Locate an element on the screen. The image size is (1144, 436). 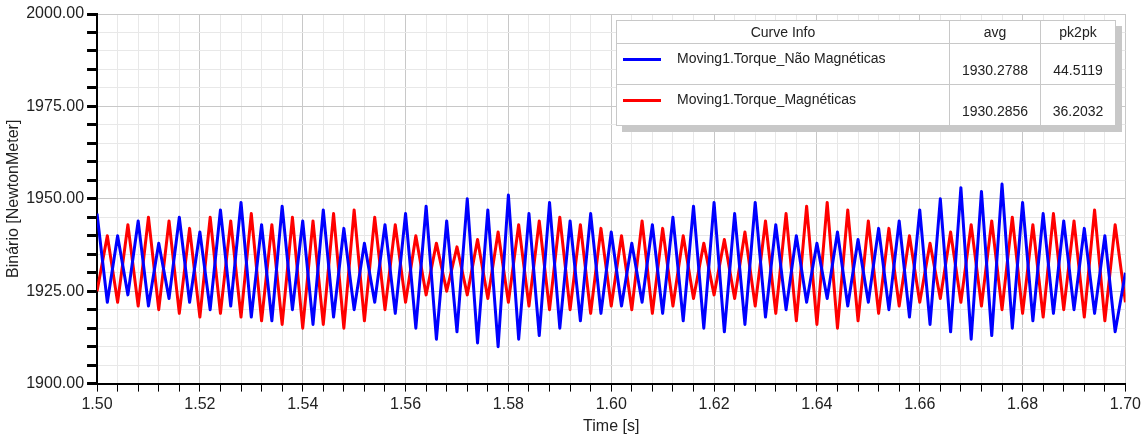
annotation: pk2pk is located at coordinates (1078, 32).